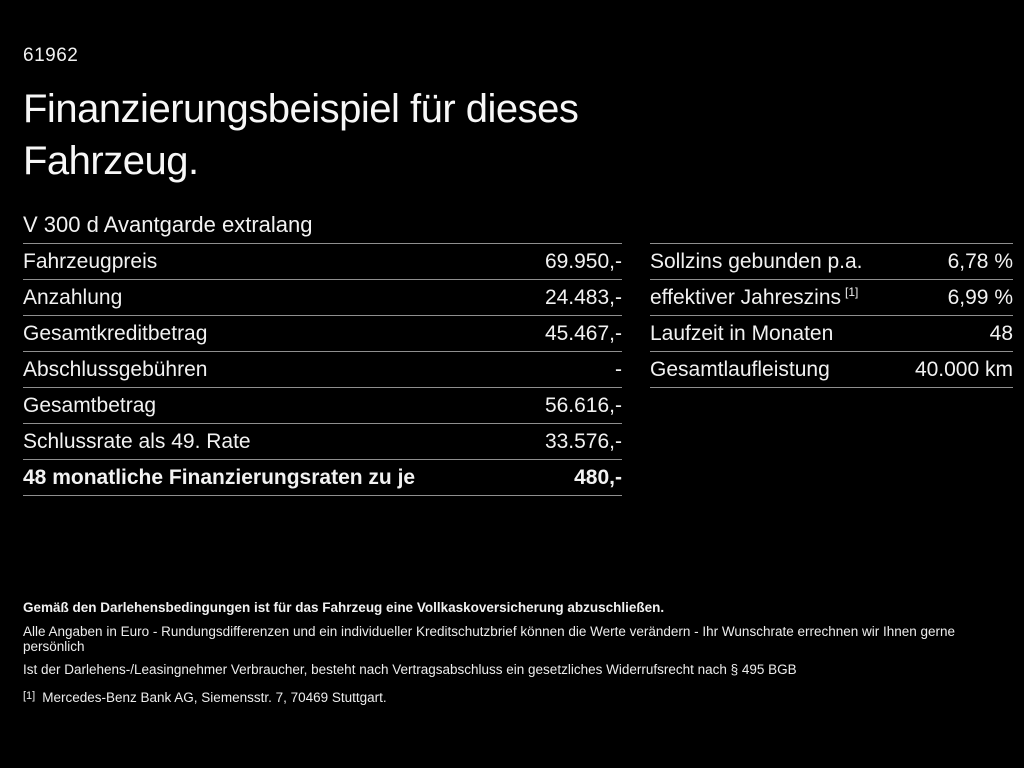 The image size is (1024, 768). What do you see at coordinates (963, 369) in the screenshot?
I see `row-value: 40.000 km` at bounding box center [963, 369].